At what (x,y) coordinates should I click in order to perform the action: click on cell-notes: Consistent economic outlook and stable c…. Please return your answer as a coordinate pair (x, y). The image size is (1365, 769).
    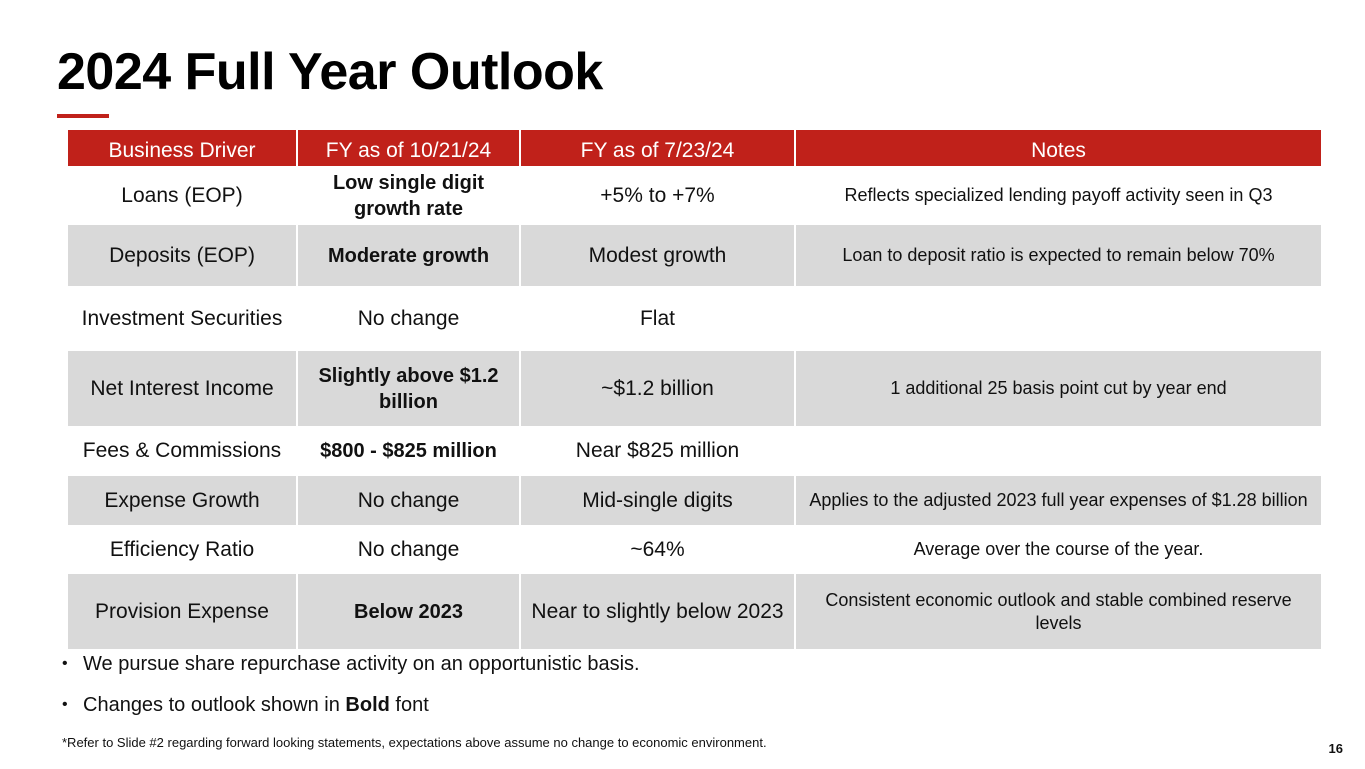
    Looking at the image, I should click on (1058, 611).